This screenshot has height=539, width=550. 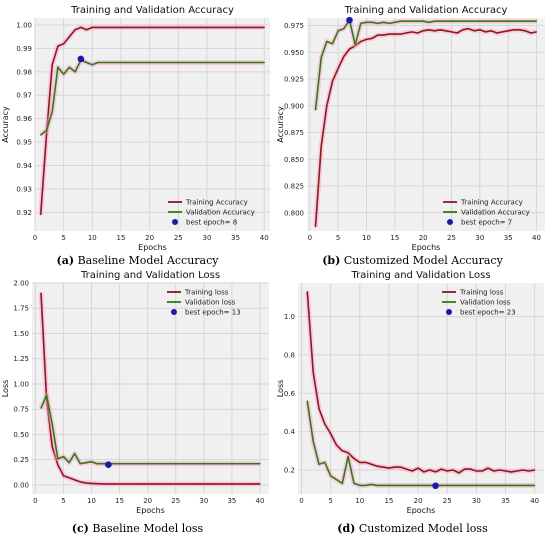 I want to click on x-tick-label: 40, so click(x=536, y=238).